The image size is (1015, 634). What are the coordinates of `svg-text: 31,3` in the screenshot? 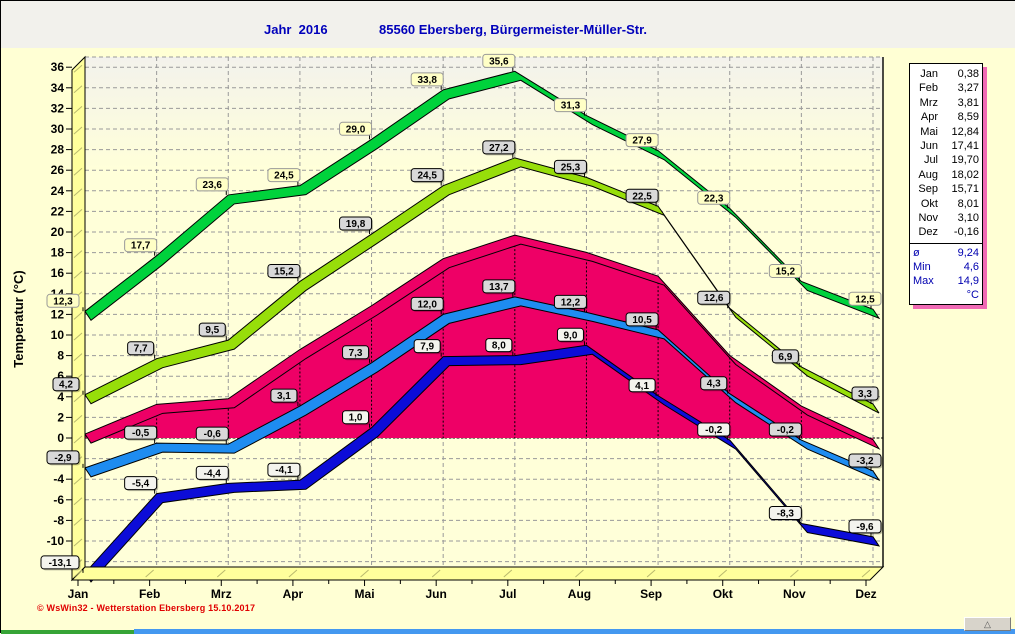 It's located at (571, 106).